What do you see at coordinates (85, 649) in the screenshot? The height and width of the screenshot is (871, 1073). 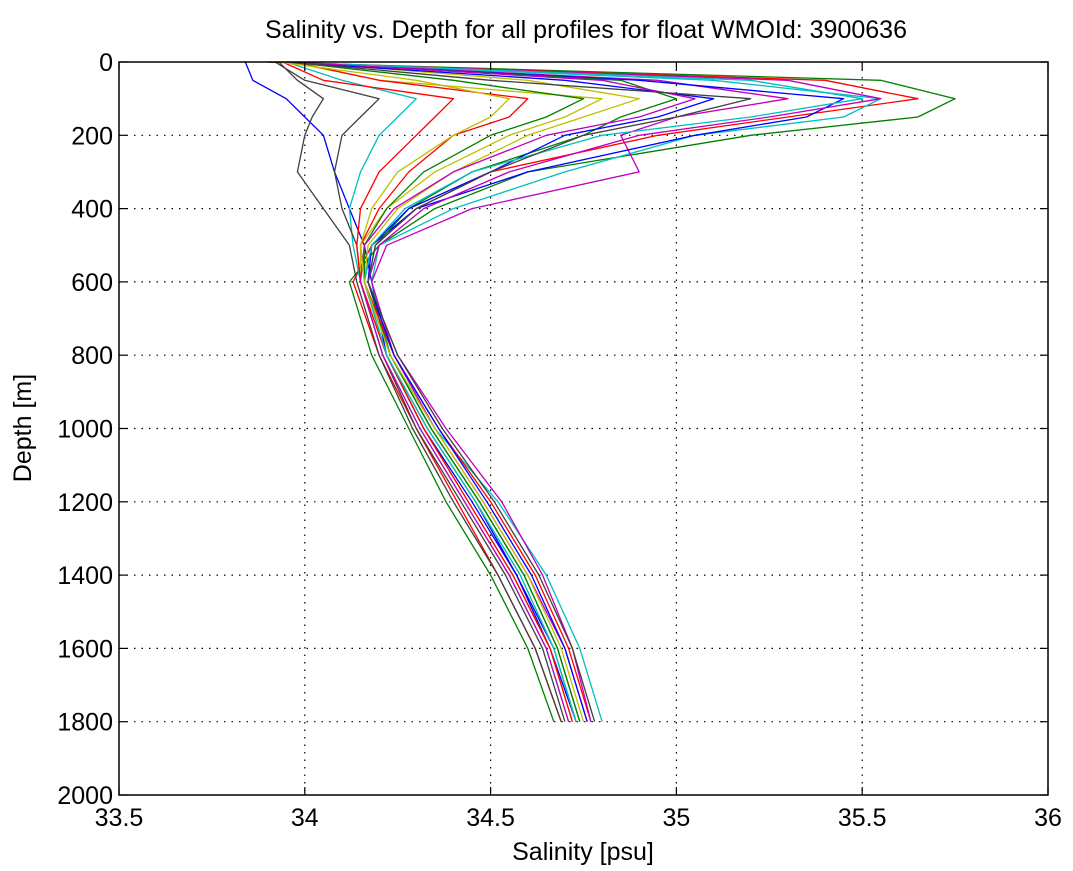 I see `y-tick-label: 1600` at bounding box center [85, 649].